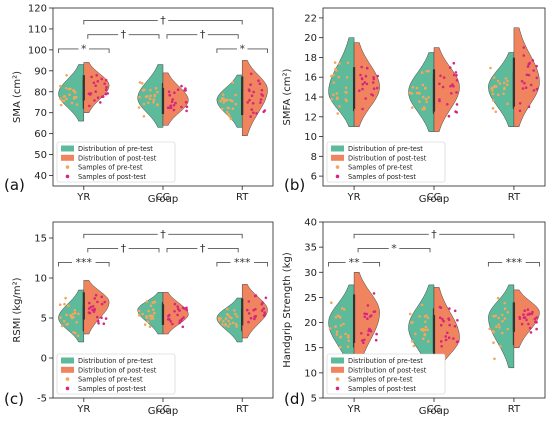 The image size is (550, 421). Describe the element at coordinates (123, 34) in the screenshot. I see `significance-bracket: †` at that location.